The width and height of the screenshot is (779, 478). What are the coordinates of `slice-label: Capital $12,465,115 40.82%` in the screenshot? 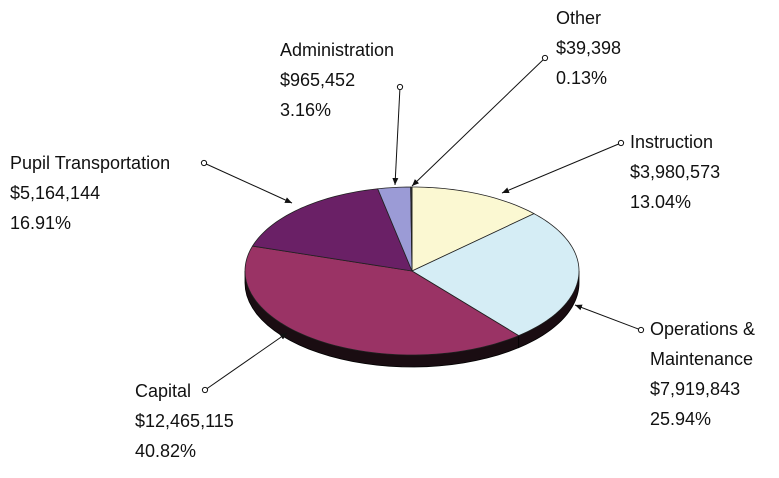 It's located at (184, 421).